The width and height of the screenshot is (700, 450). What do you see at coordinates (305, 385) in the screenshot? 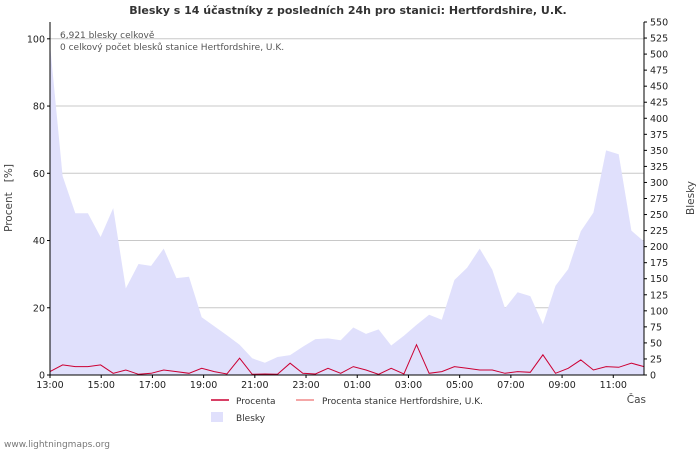
I see `x-tick-label: 23:00` at bounding box center [305, 385].